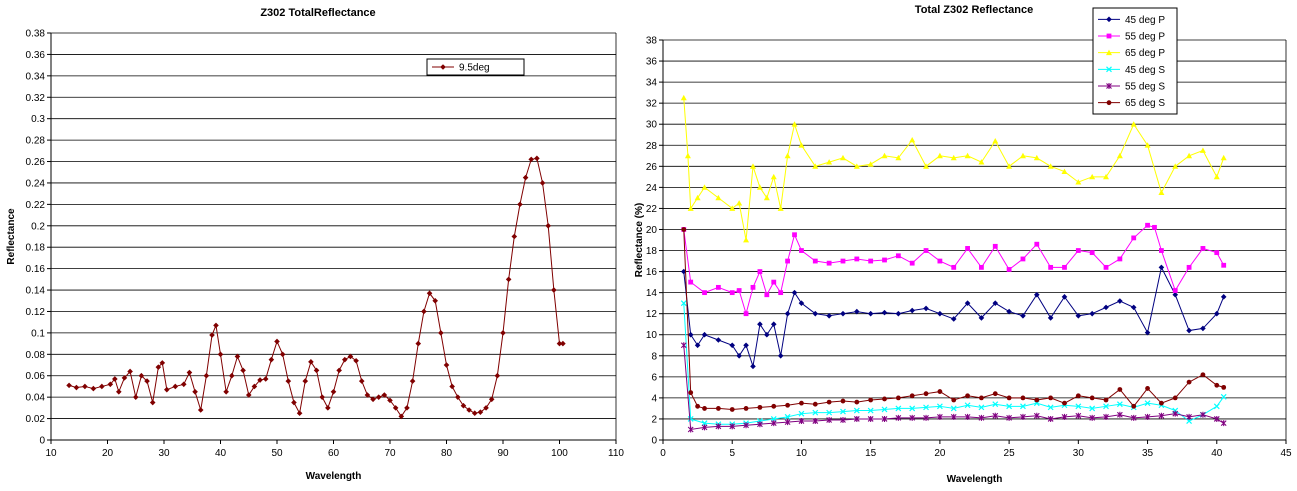  What do you see at coordinates (652, 125) in the screenshot?
I see `y-tick-label: 30` at bounding box center [652, 125].